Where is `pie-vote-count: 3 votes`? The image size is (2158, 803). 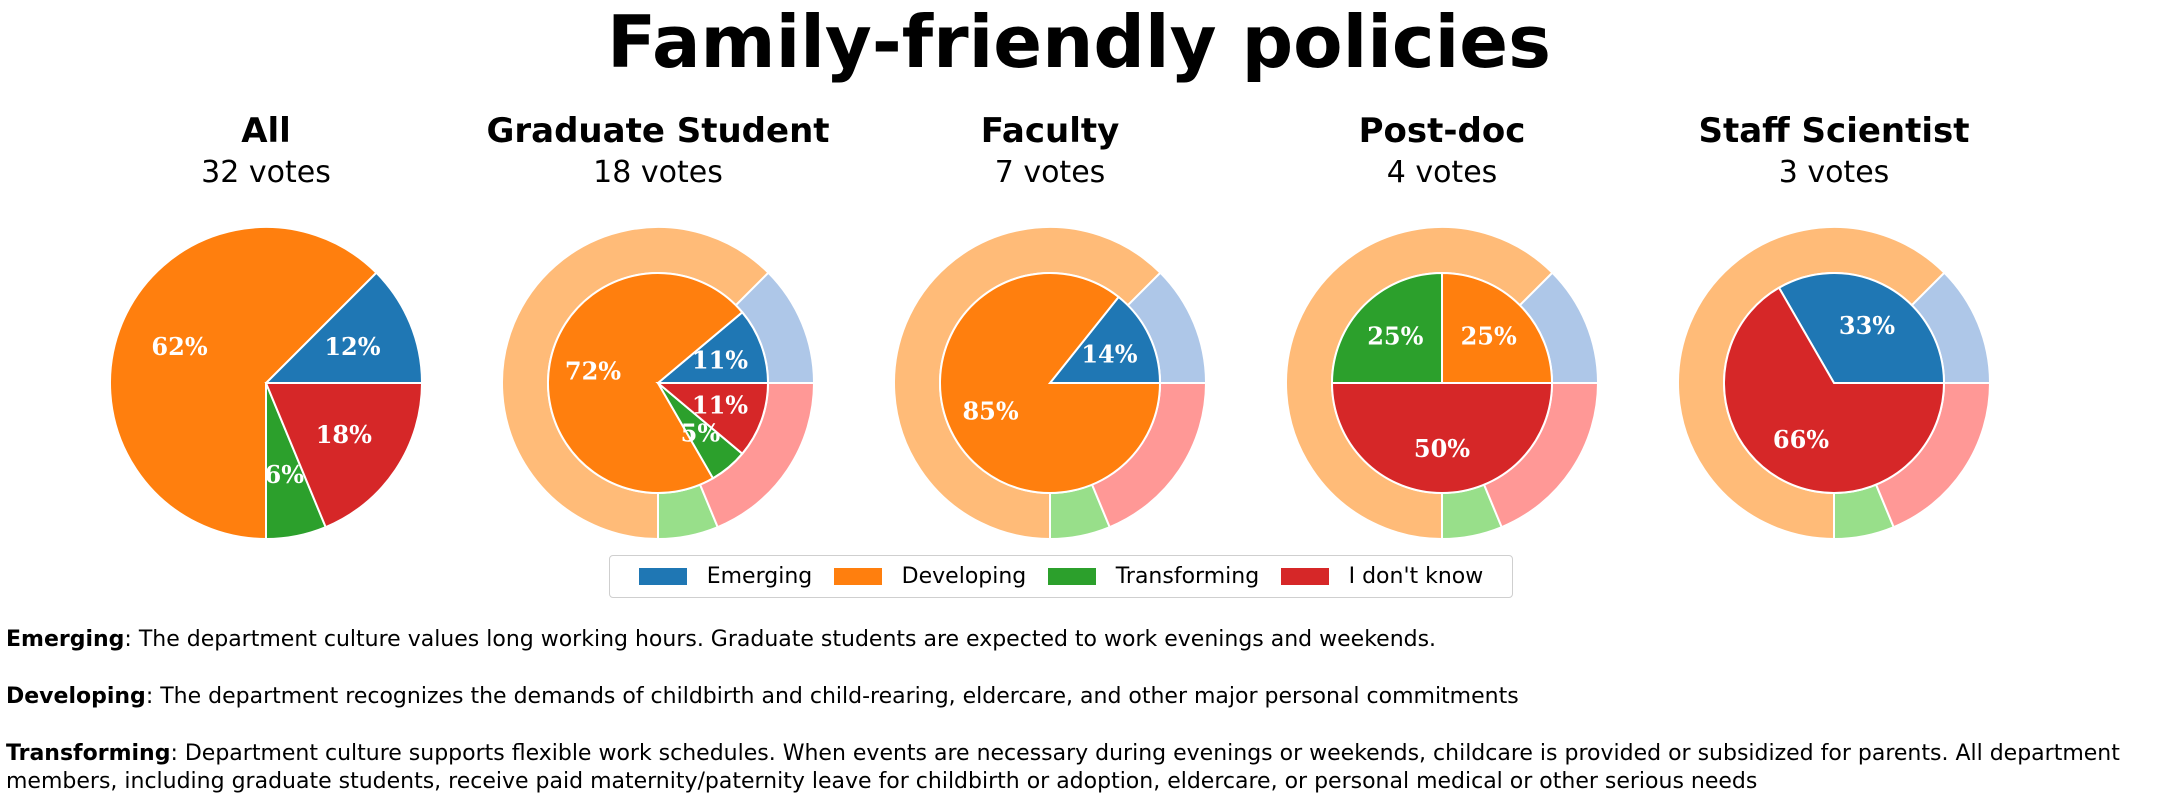 pie-vote-count: 3 votes is located at coordinates (1834, 172).